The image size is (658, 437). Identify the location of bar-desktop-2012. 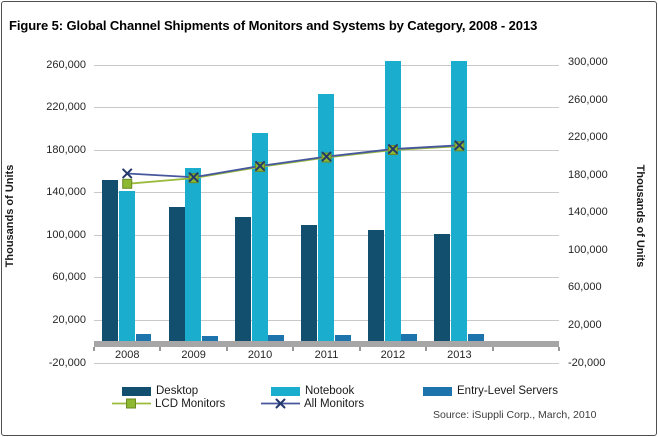
(375, 287).